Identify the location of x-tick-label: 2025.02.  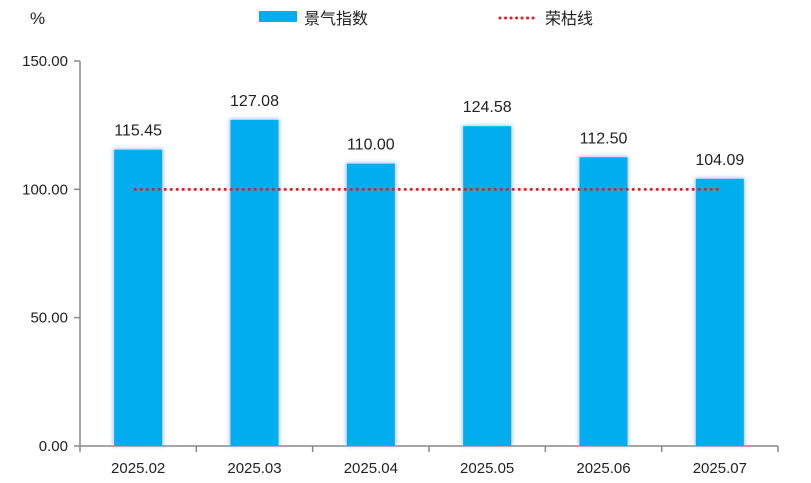
(138, 468).